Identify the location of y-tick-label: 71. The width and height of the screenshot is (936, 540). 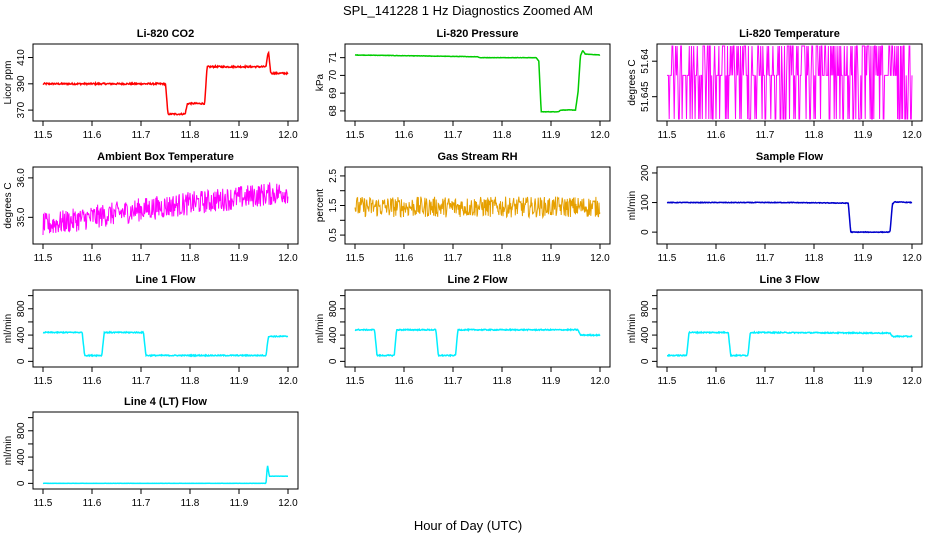
(333, 58).